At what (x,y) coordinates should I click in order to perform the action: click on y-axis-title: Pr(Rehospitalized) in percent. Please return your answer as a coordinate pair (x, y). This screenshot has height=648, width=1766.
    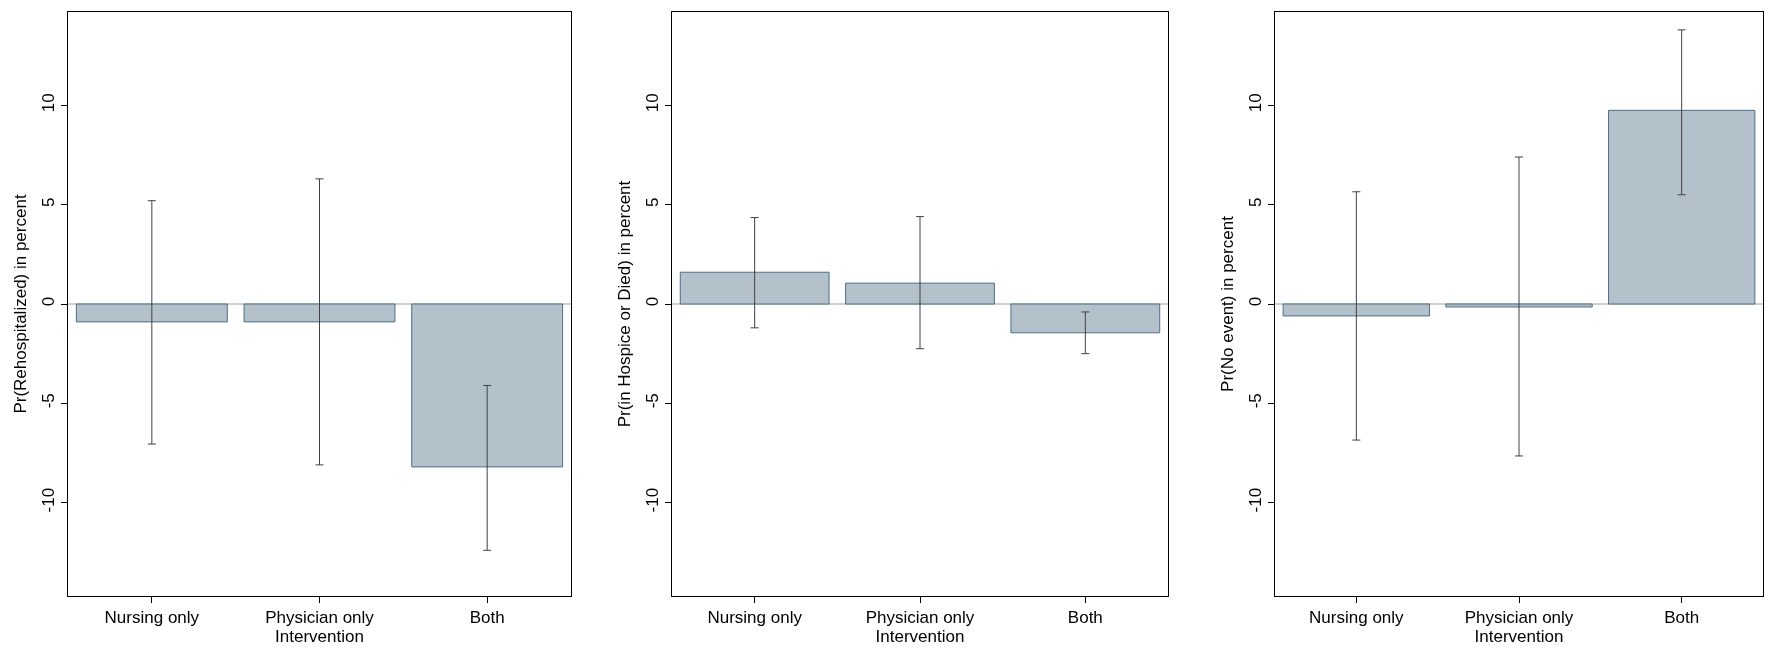
    Looking at the image, I should click on (20, 304).